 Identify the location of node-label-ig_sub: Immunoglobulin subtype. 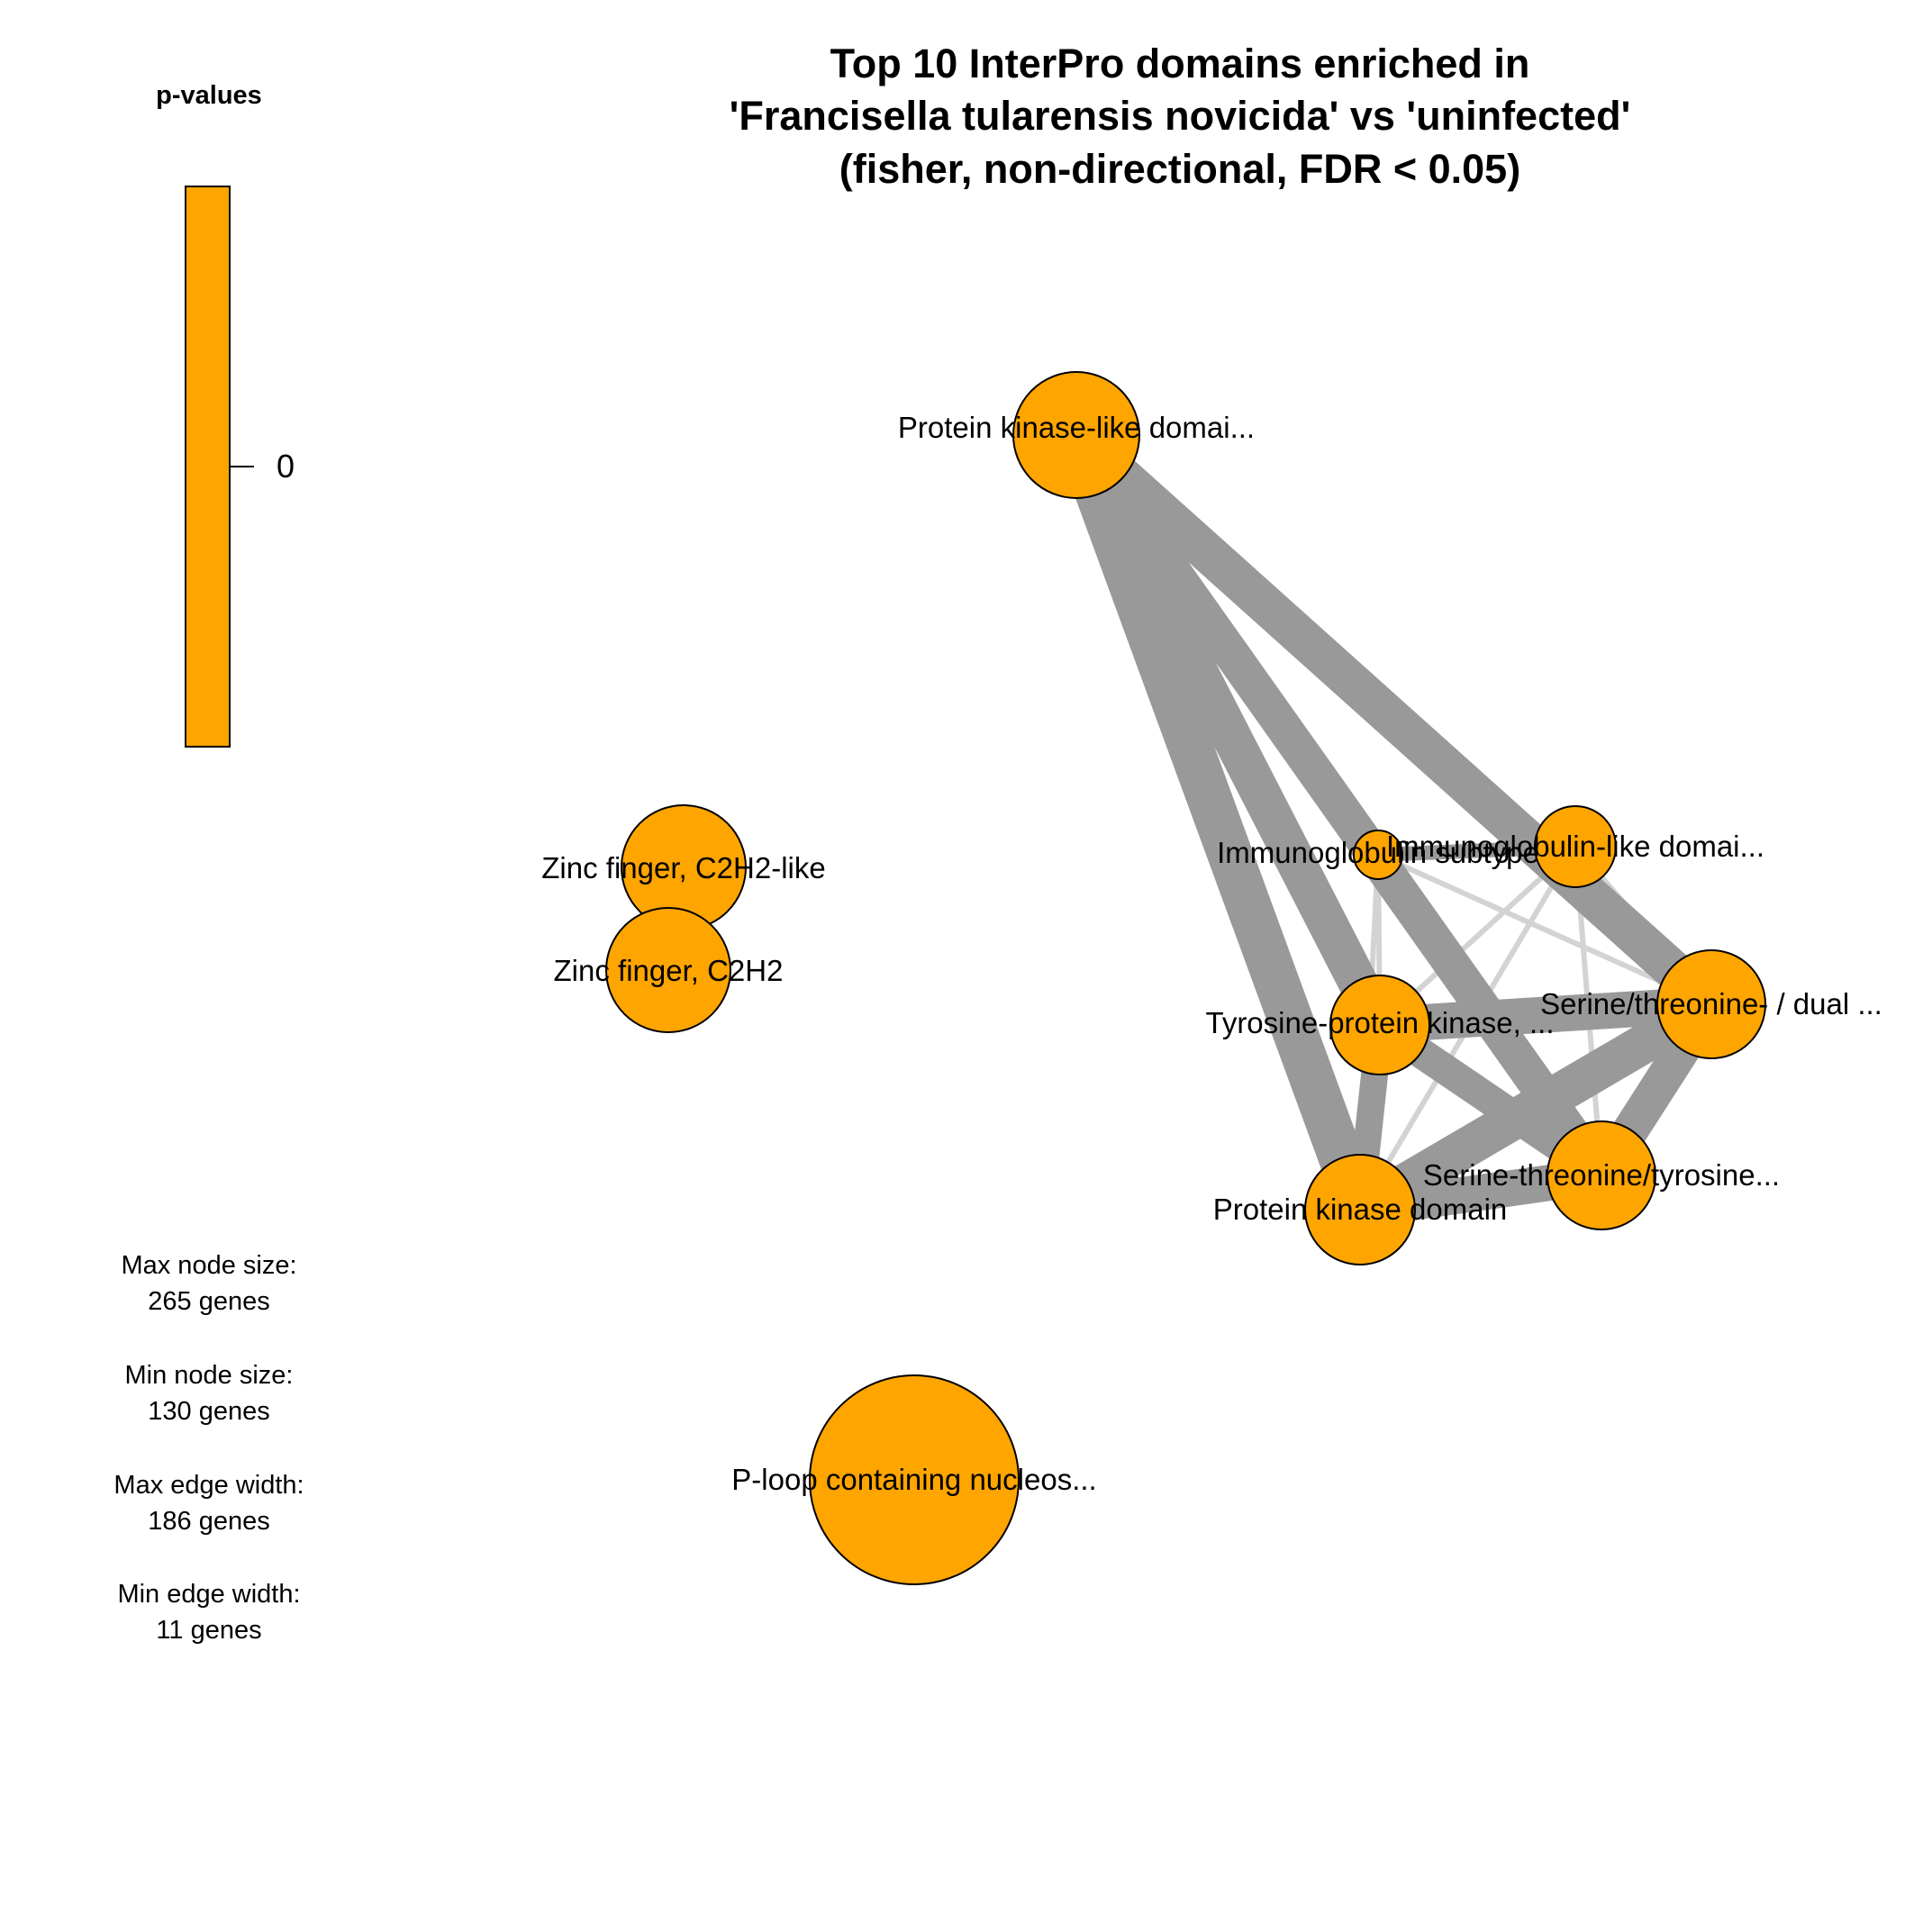
(1378, 853).